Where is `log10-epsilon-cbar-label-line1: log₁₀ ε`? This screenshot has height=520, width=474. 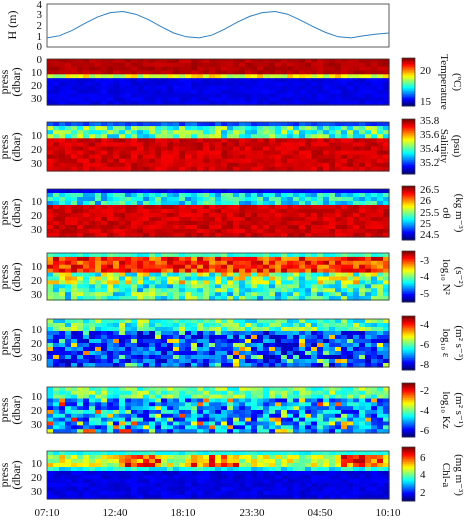 log10-epsilon-cbar-label-line1: log₁₀ ε is located at coordinates (446, 342).